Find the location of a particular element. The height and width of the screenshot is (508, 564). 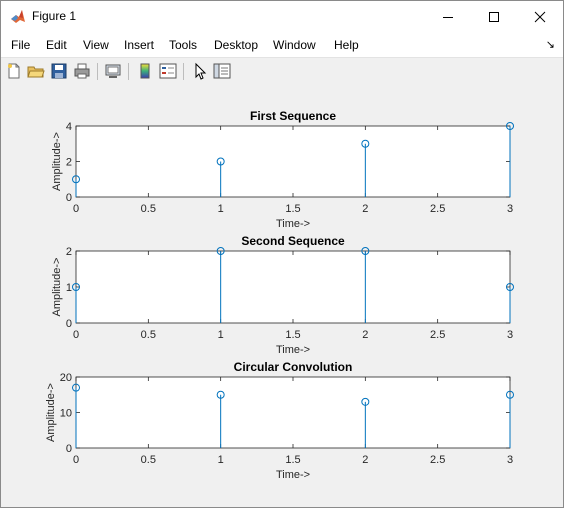

menu-window: Window is located at coordinates (294, 45).